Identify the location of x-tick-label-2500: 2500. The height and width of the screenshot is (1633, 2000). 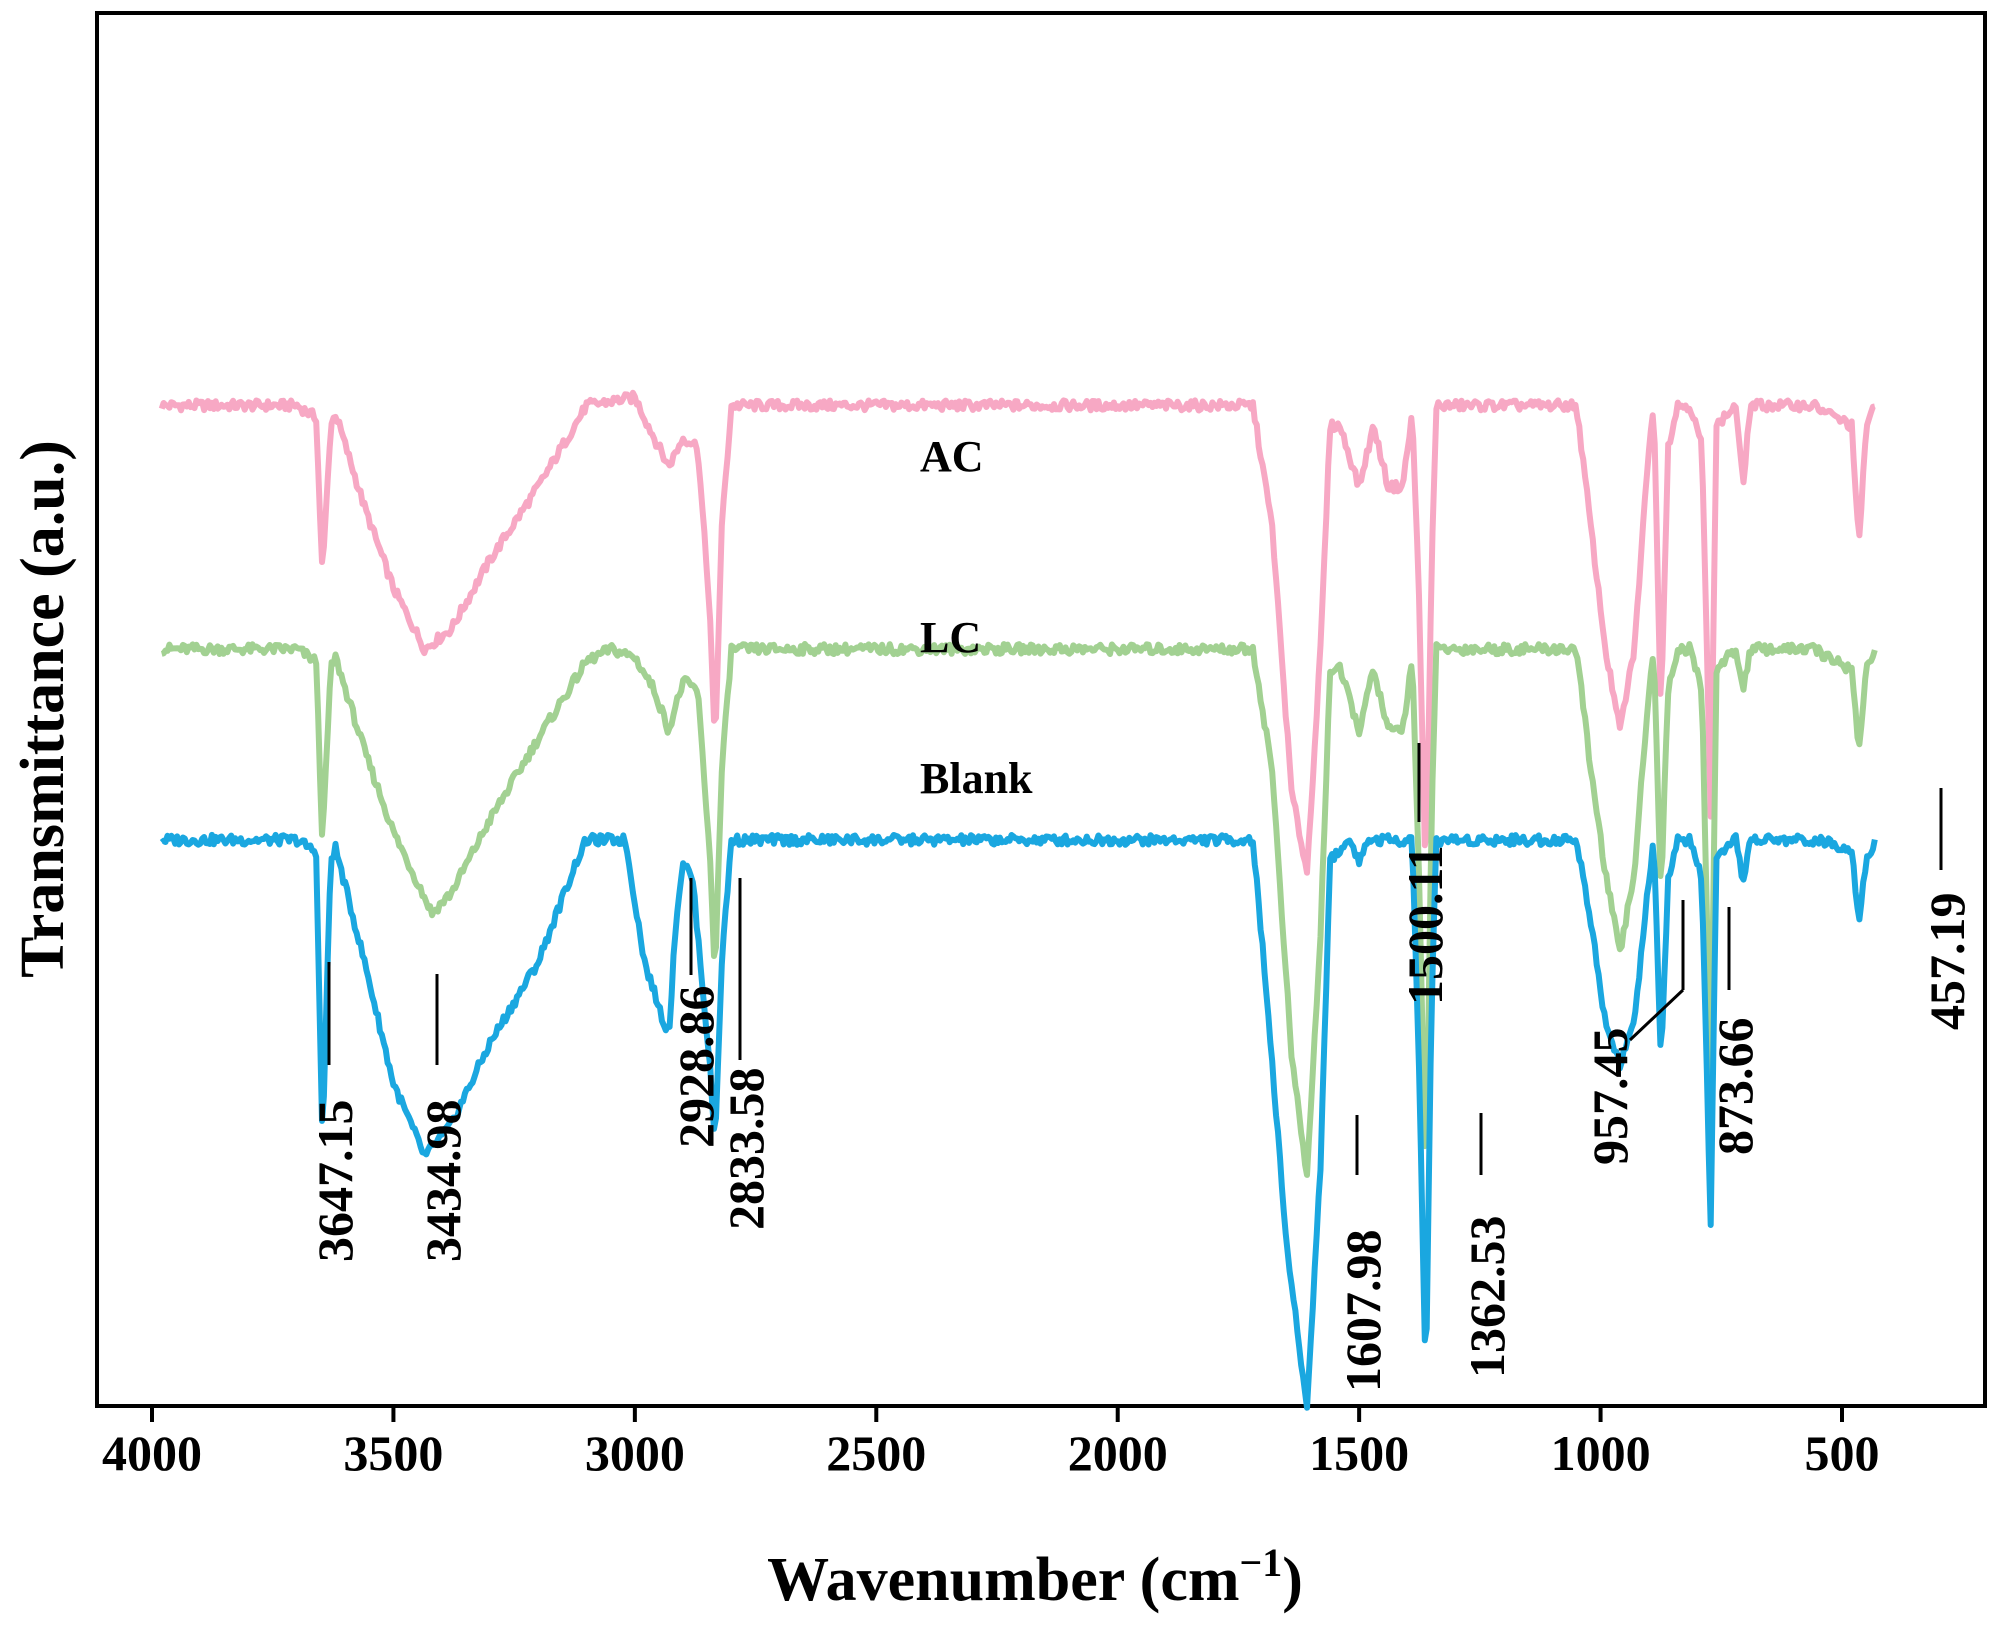
(876, 1453).